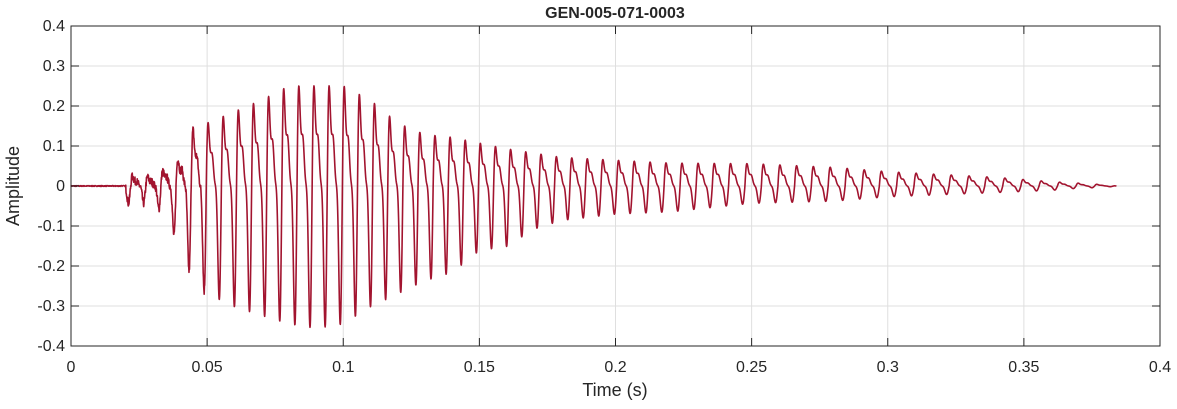 The width and height of the screenshot is (1177, 409). I want to click on y-tick-label: -0.2, so click(51, 266).